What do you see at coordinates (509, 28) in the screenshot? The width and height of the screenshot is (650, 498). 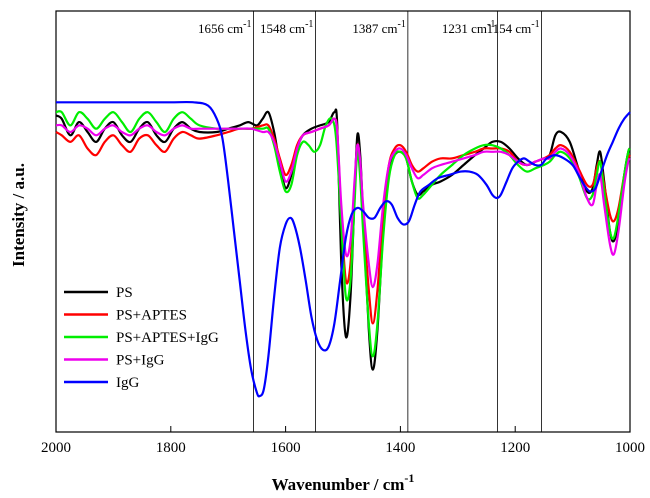 I see `marker-label-text: 1154 cm` at bounding box center [509, 28].